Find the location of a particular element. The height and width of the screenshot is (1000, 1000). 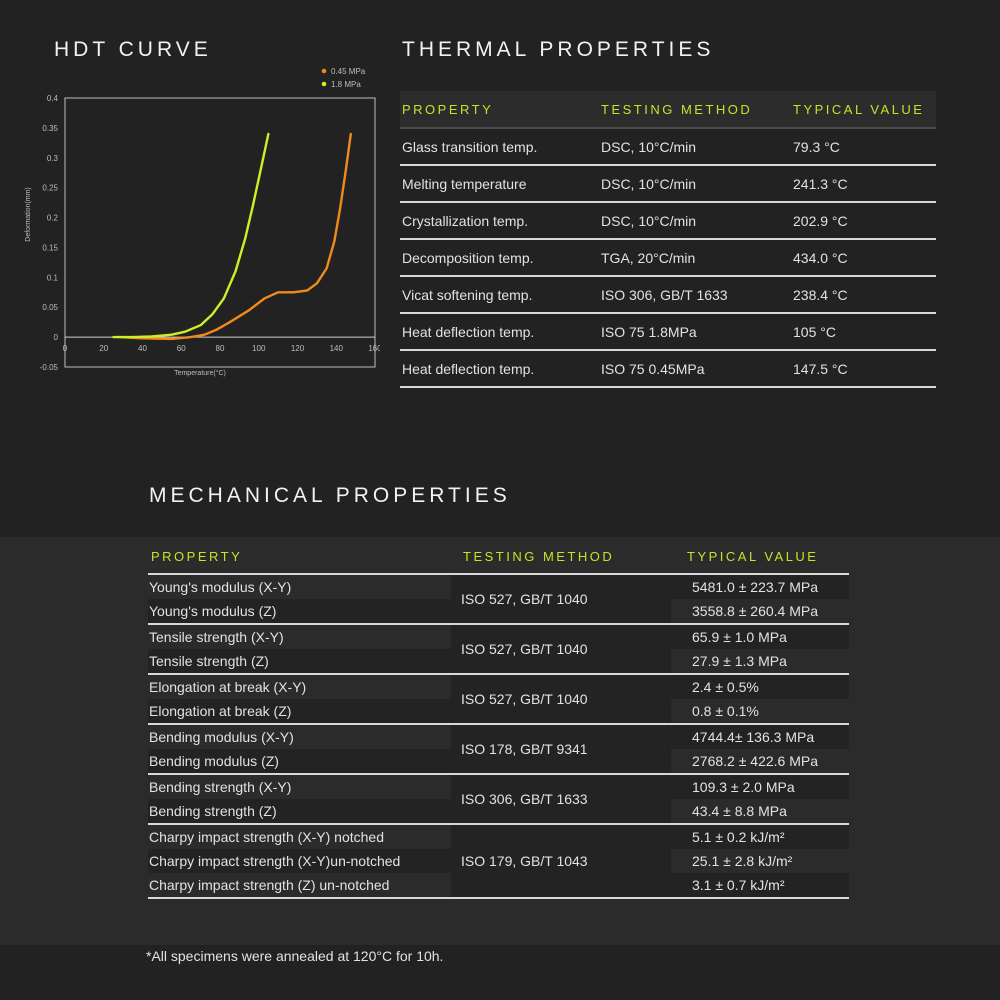

series-line-045mpa is located at coordinates (235, 236).